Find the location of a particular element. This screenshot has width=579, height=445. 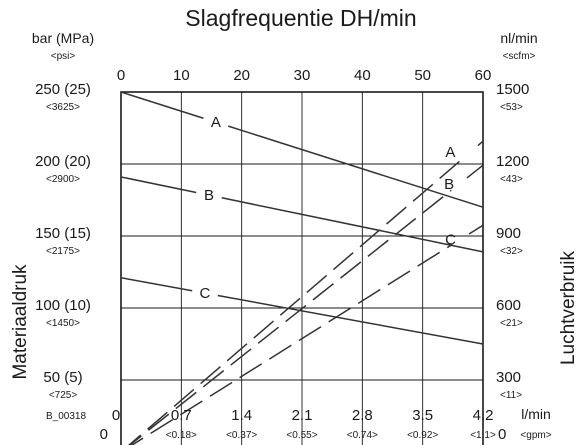

right-tick-label: 600 is located at coordinates (508, 305).